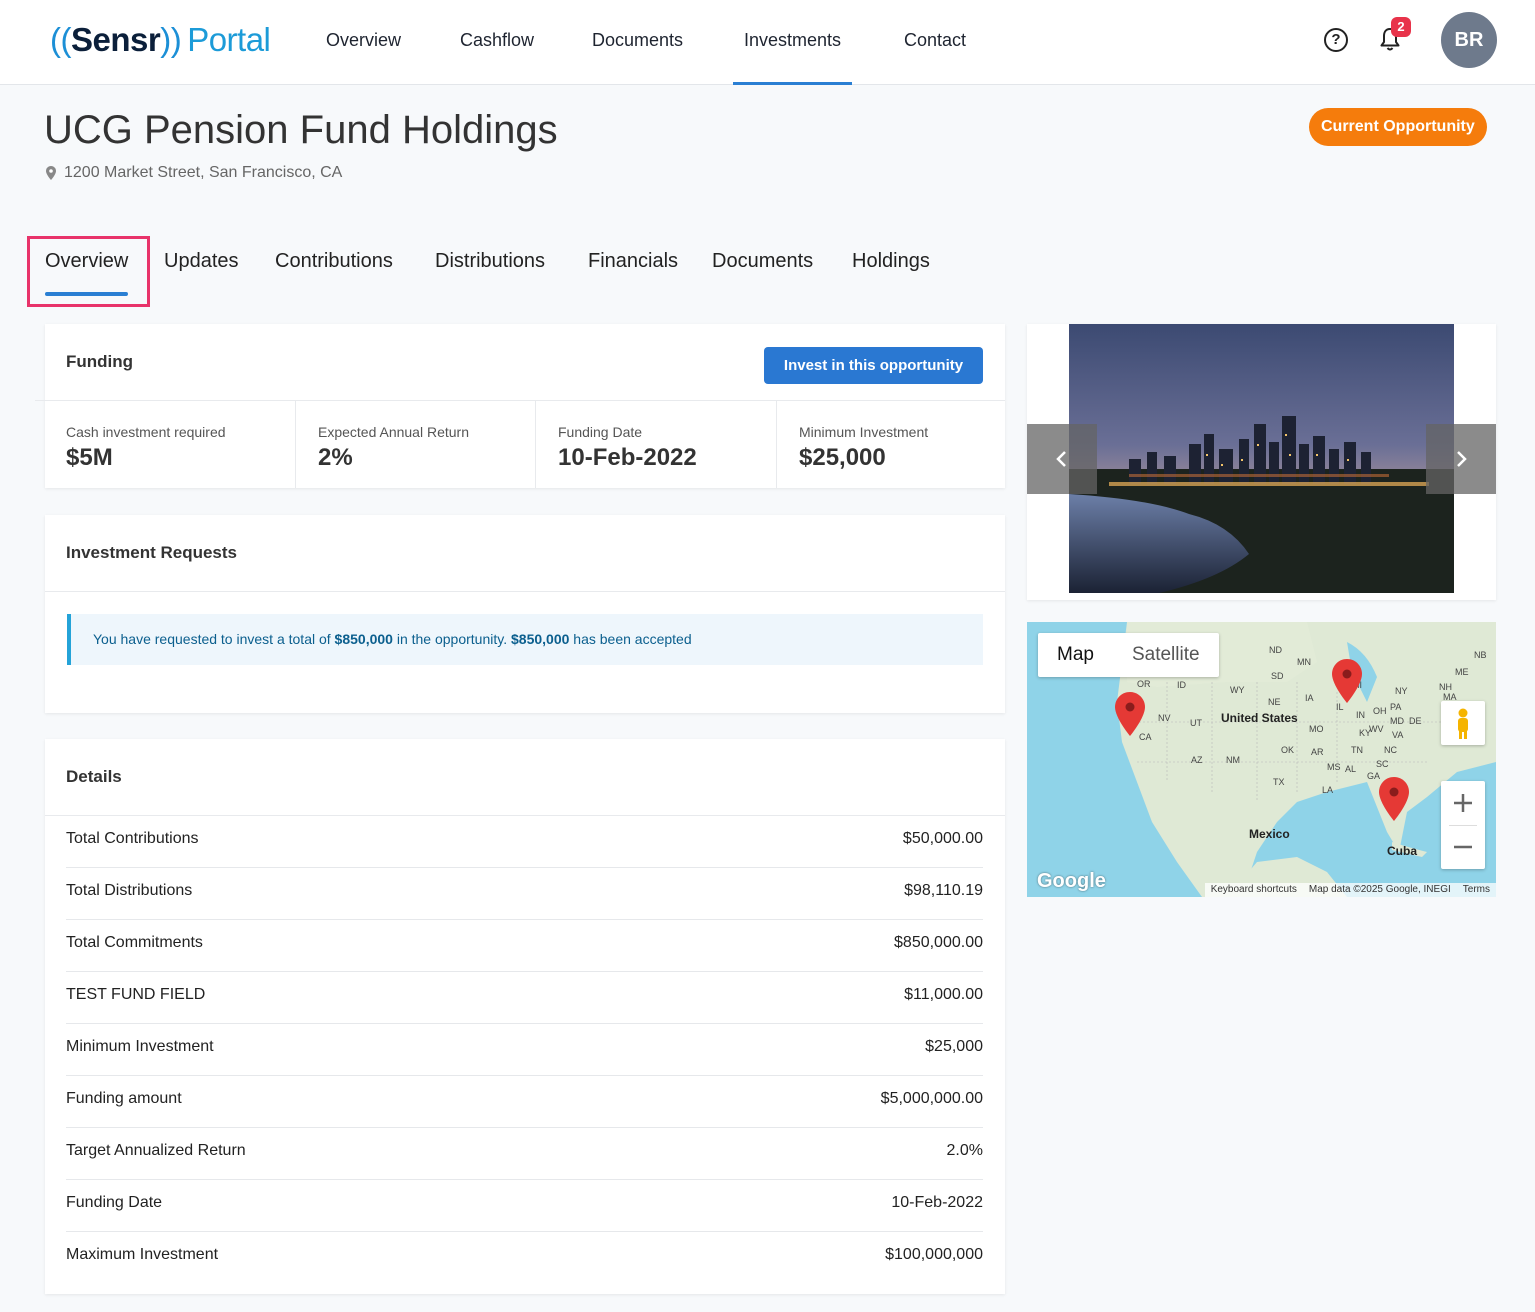  Describe the element at coordinates (525, 591) in the screenshot. I see `requests-divider` at that location.